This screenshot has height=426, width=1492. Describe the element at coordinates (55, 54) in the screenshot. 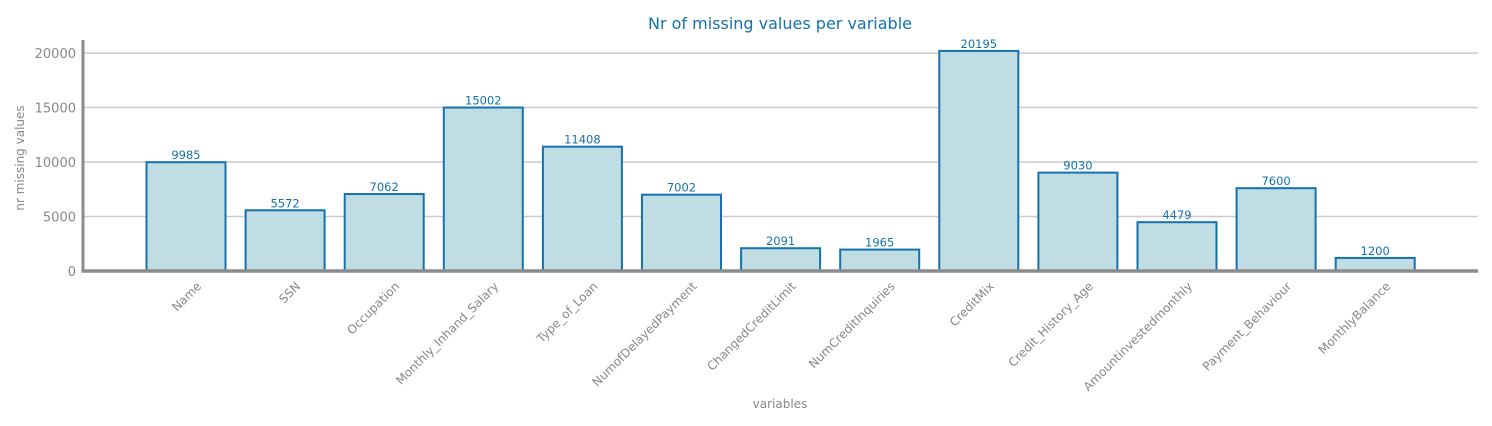

I see `y-tick-label: 20000` at that location.